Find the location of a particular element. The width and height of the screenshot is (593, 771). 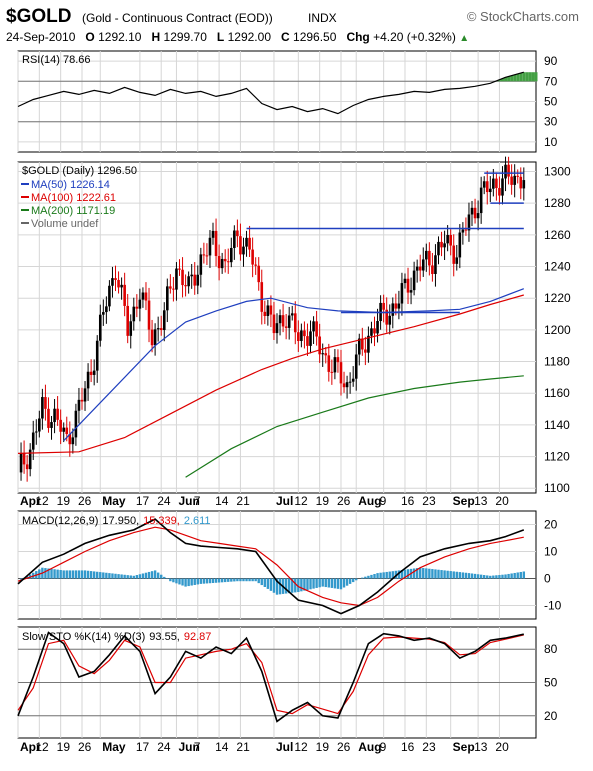

rsi-panel: 90 70 50 30 10 RSI(14) 78.66 is located at coordinates (287, 101).